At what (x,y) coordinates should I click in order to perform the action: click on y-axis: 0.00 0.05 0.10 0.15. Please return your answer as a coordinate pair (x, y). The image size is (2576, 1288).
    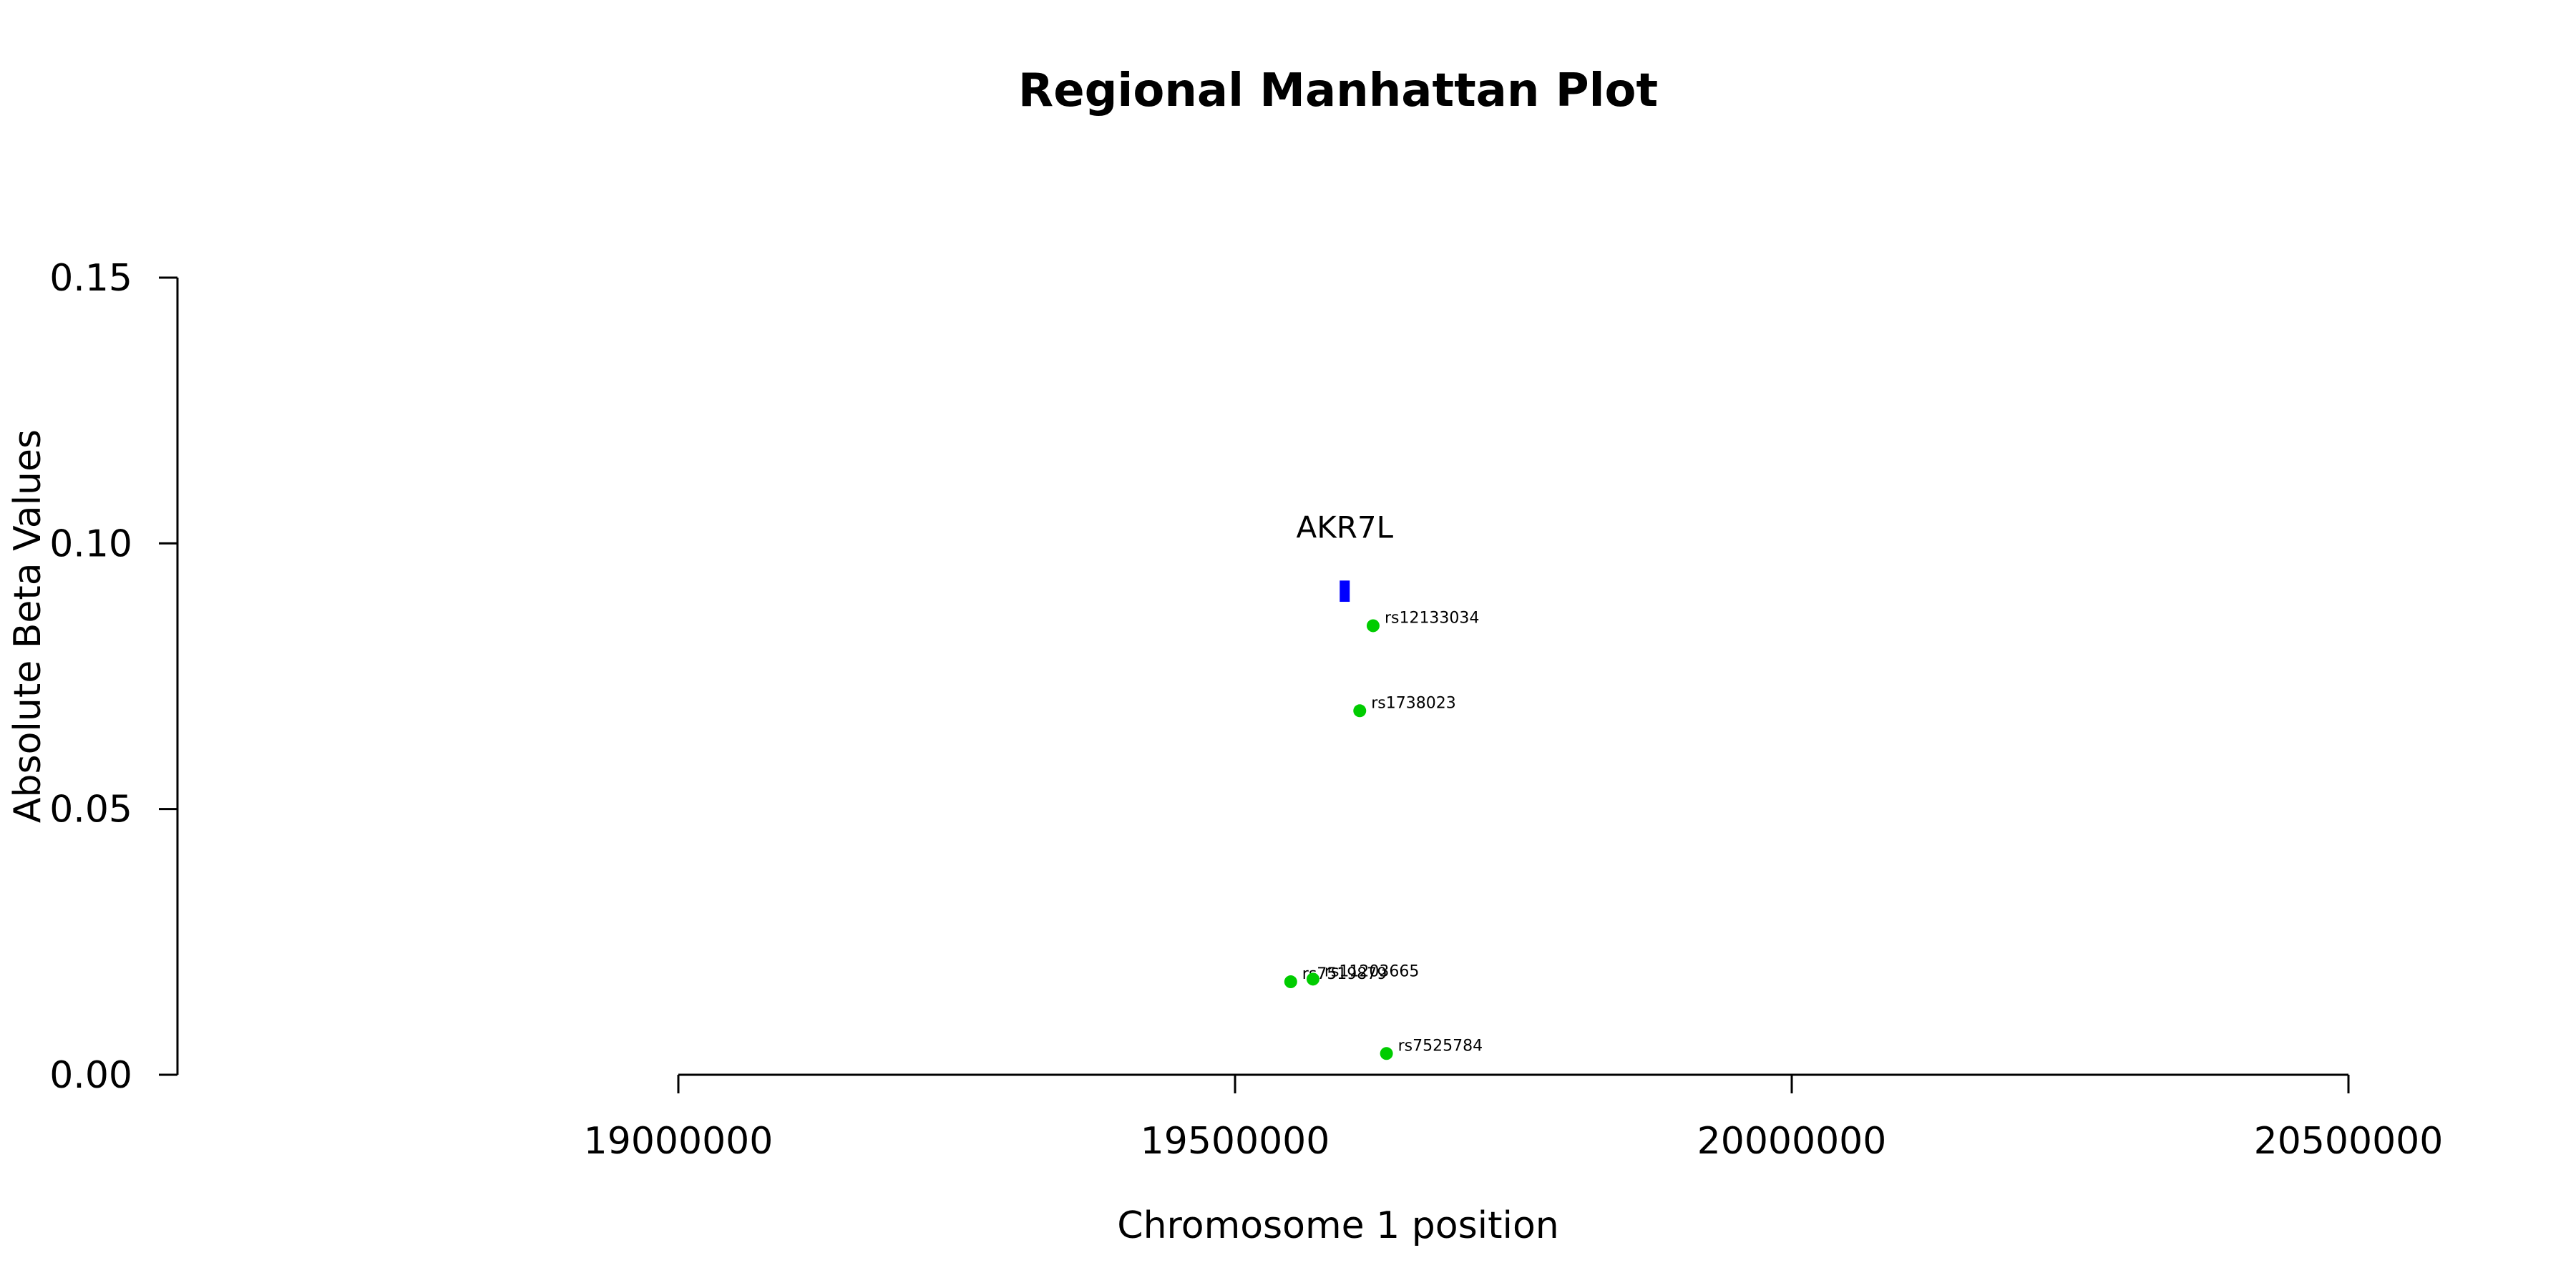
    Looking at the image, I should click on (114, 677).